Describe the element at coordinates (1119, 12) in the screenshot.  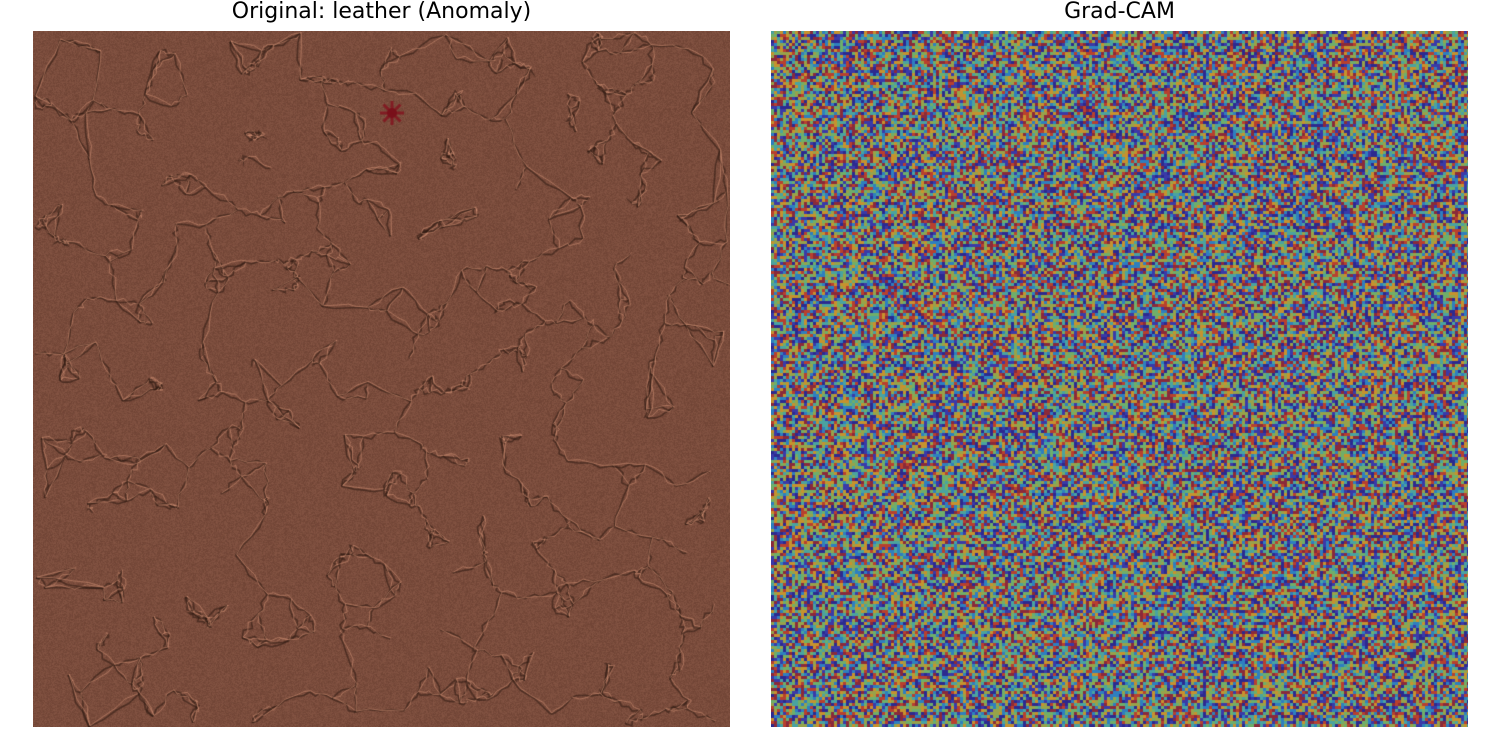
I see `gradcam-title: Grad-CAM` at that location.